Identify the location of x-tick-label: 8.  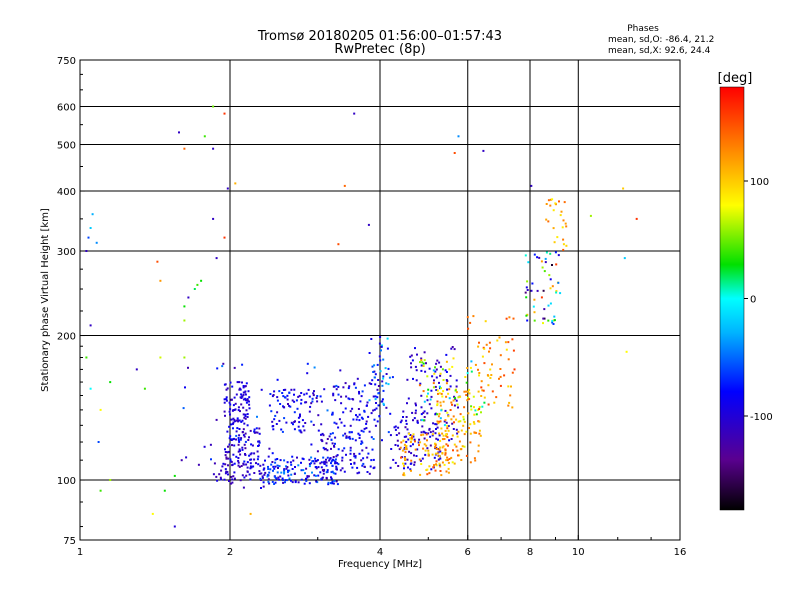
(530, 552).